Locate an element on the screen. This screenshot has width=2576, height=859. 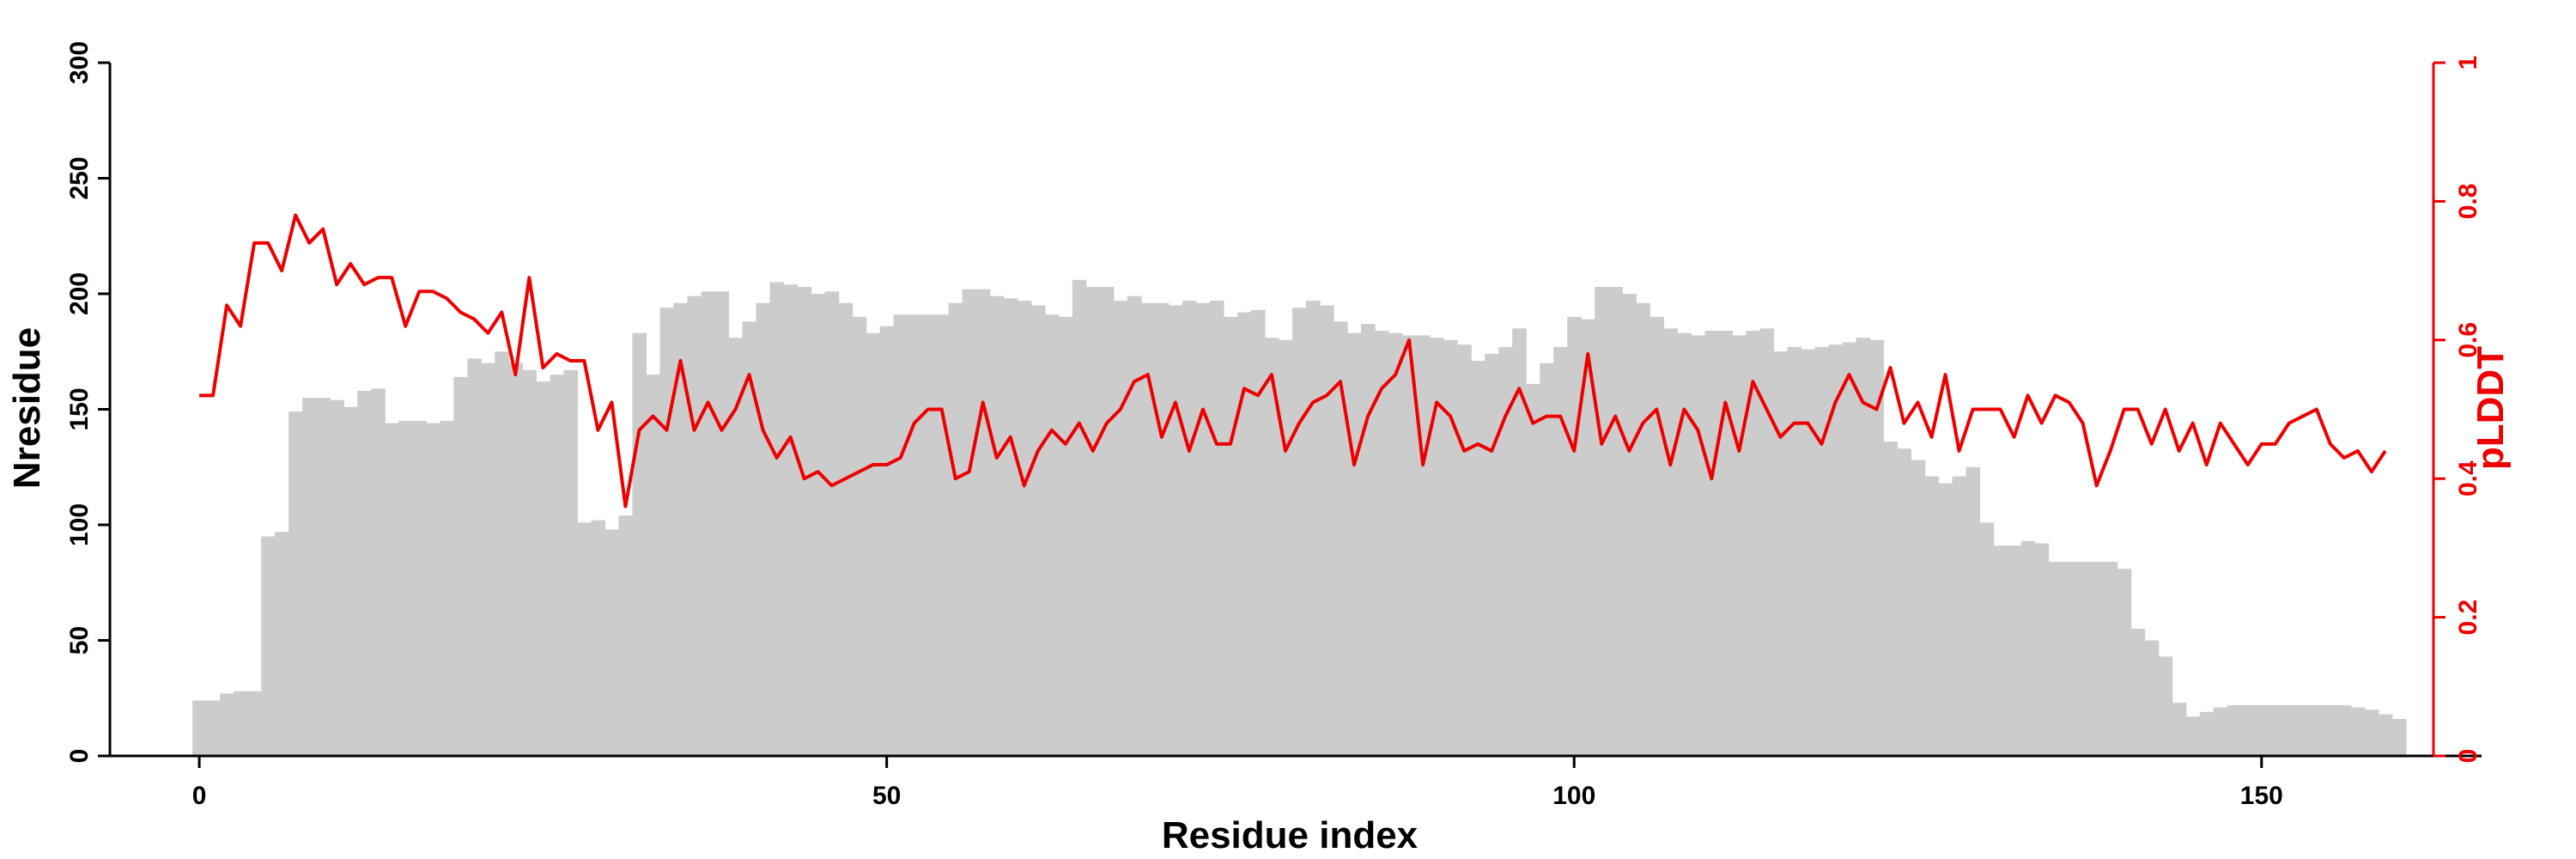
y2-tick-label: 0 is located at coordinates (2468, 756).